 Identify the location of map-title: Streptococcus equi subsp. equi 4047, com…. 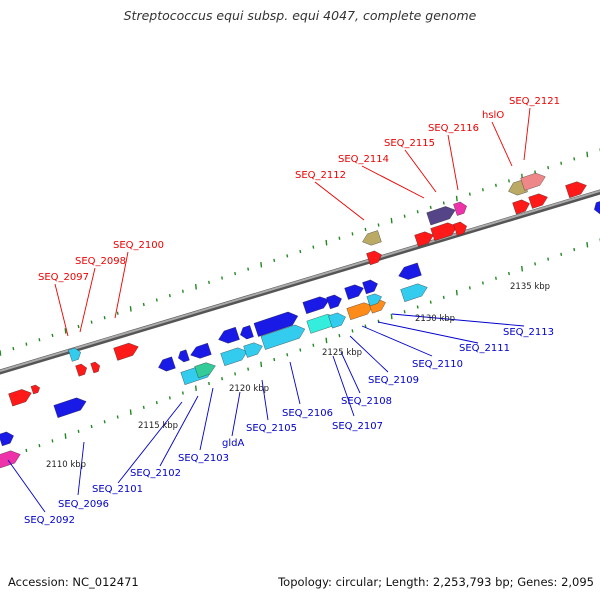
(300, 15).